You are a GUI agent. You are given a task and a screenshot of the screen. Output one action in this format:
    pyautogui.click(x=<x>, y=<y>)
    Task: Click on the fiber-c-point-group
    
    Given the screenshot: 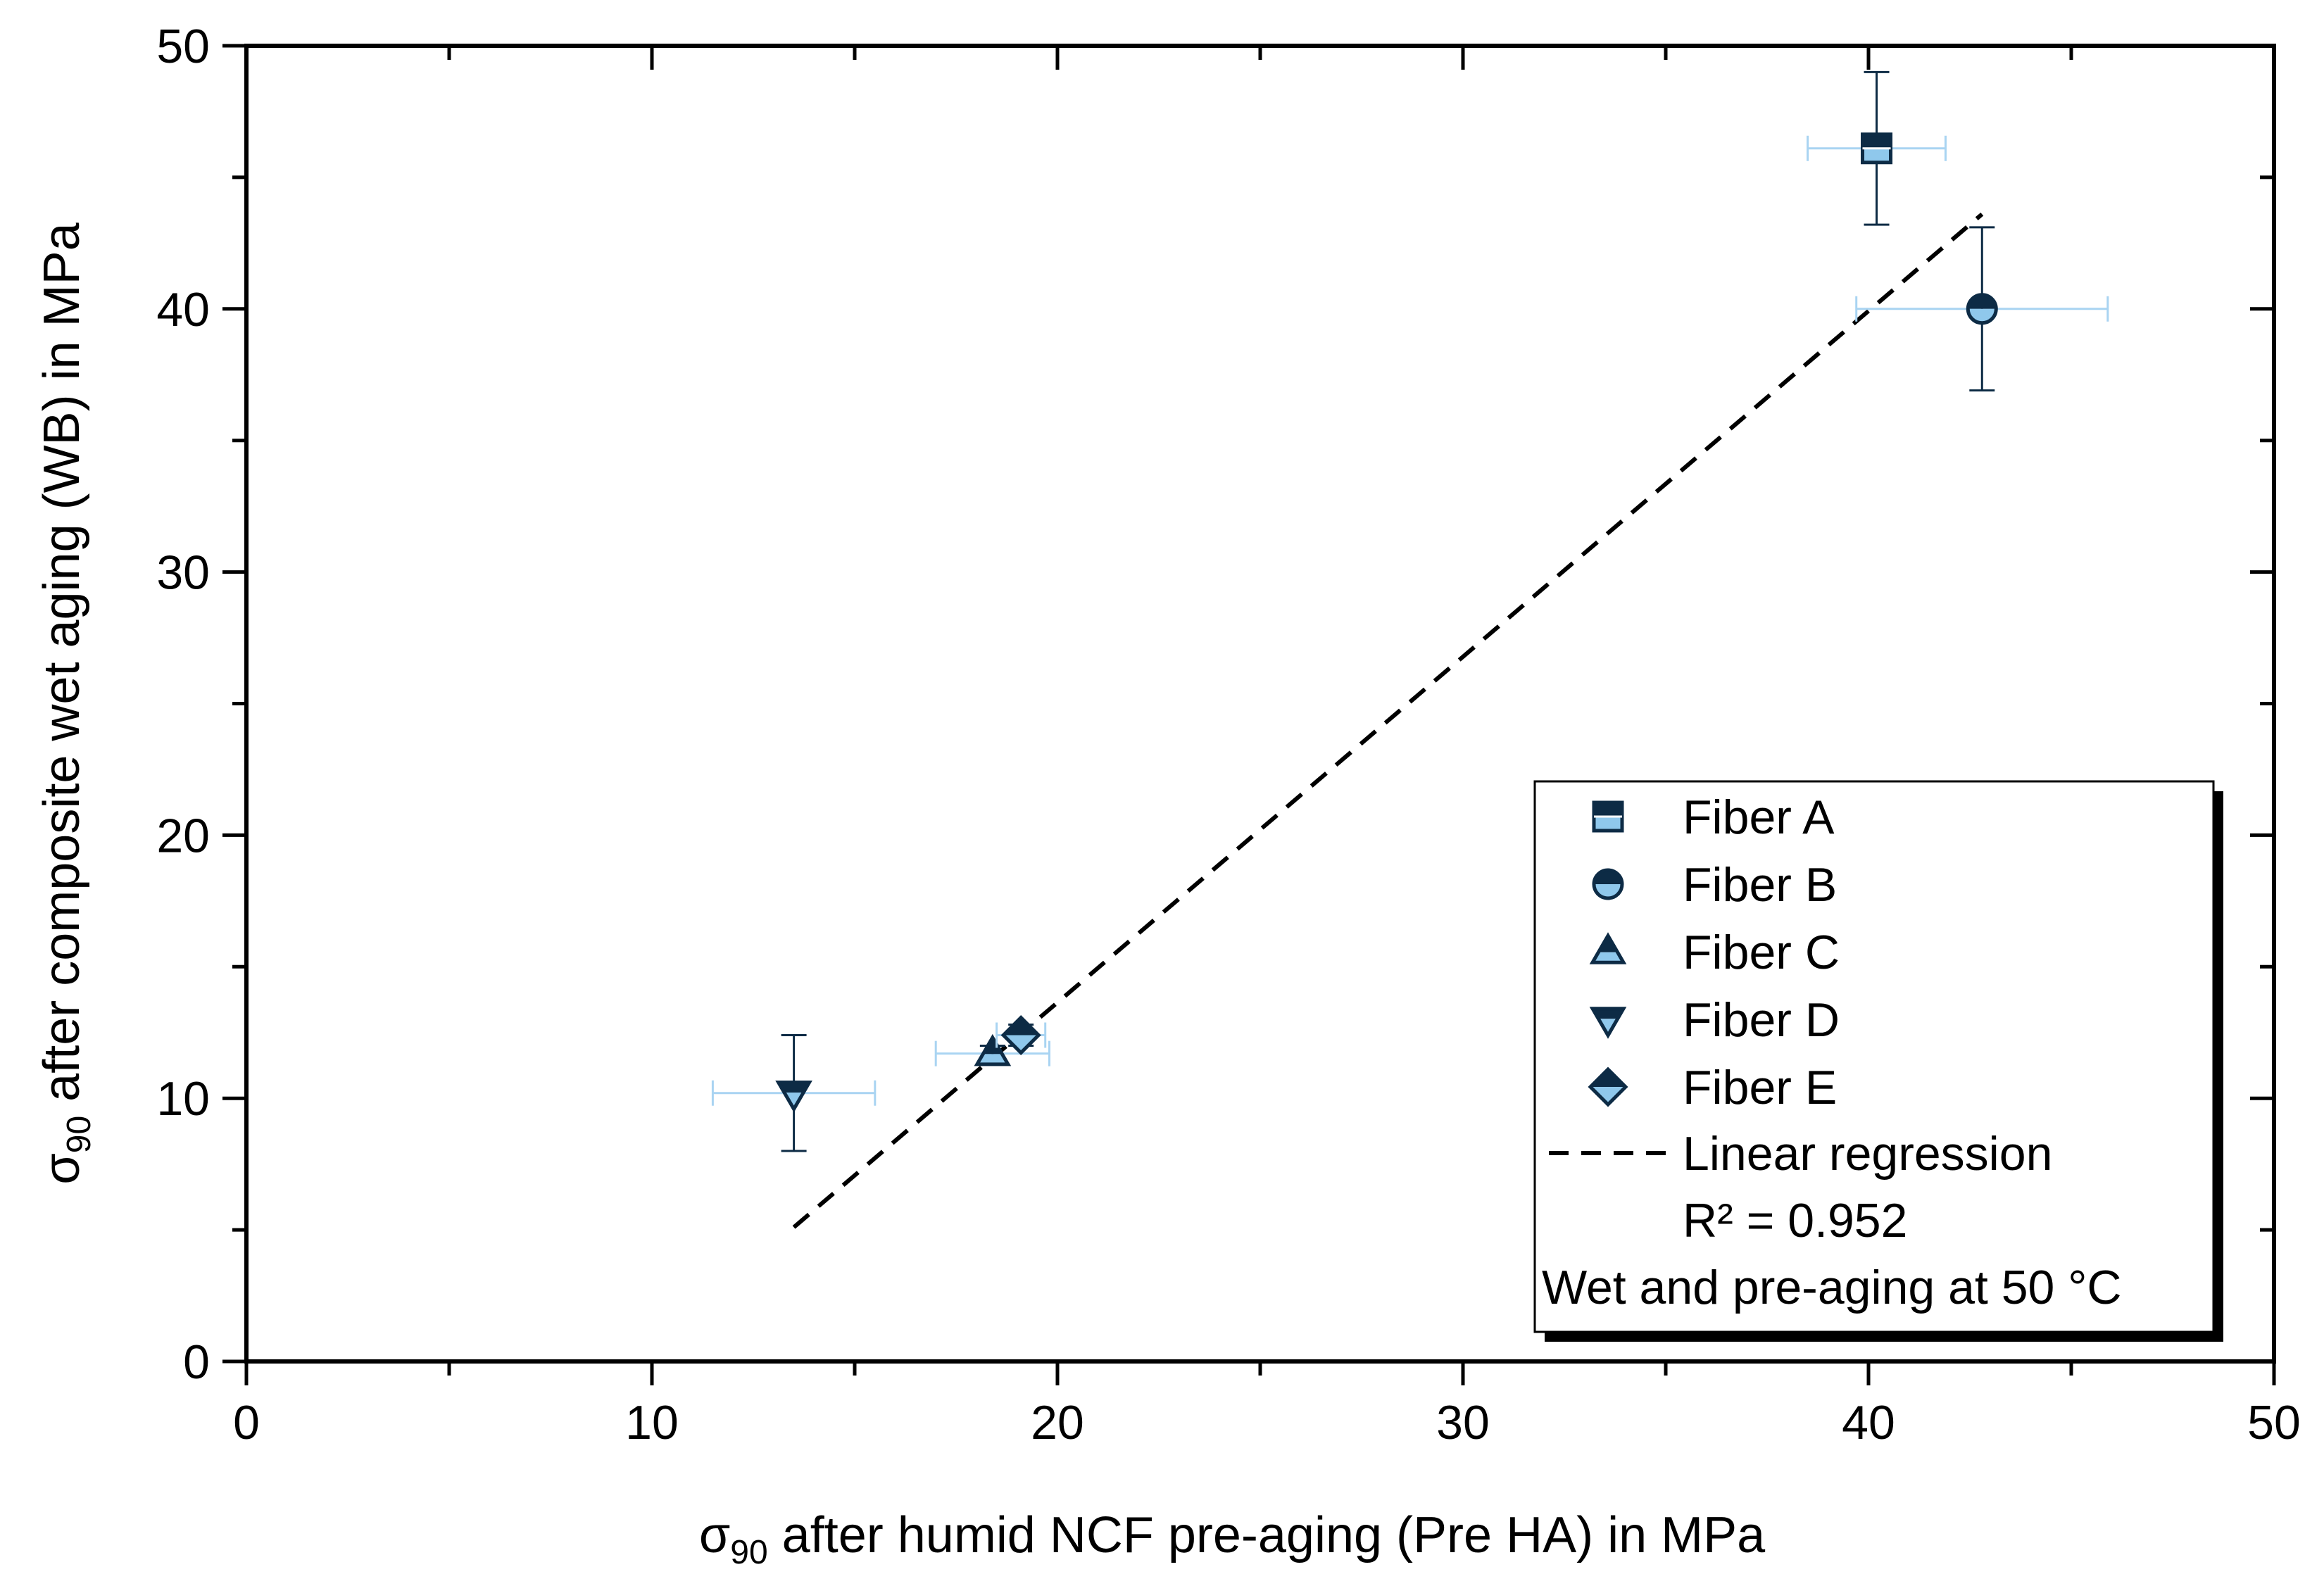 What is the action you would take?
    pyautogui.click(x=992, y=1049)
    